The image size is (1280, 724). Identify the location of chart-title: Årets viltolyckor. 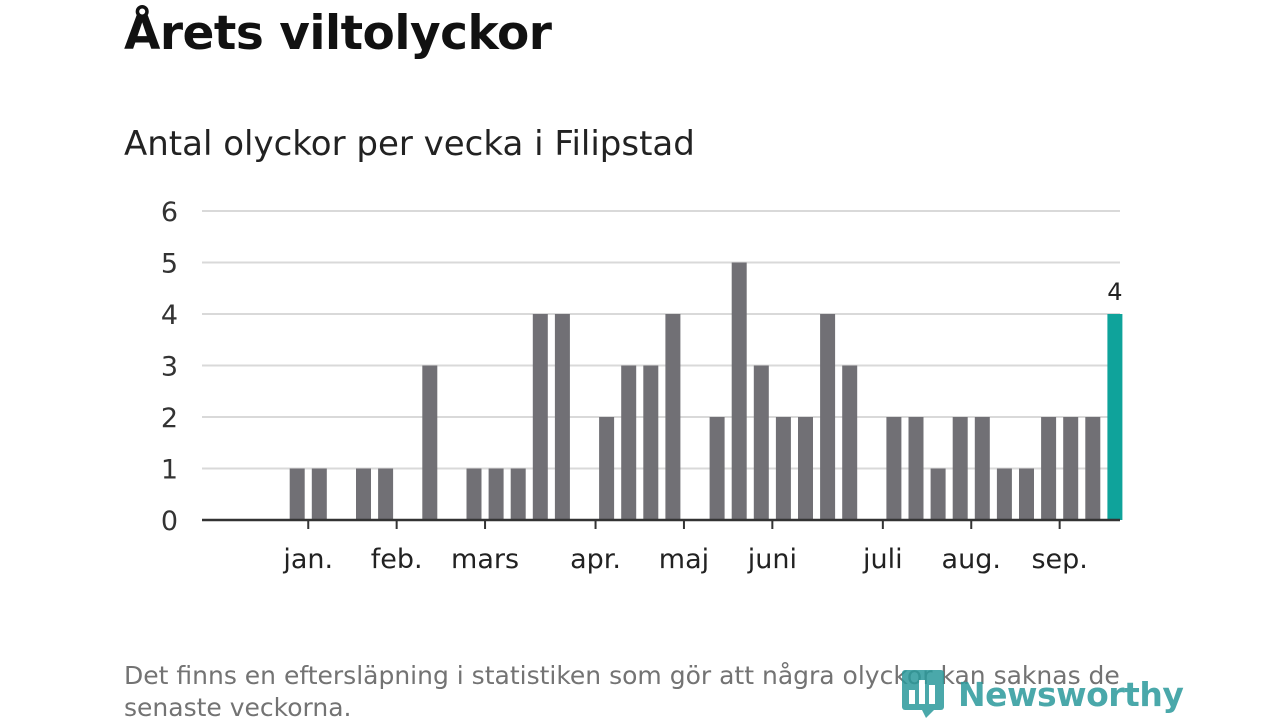
(338, 33).